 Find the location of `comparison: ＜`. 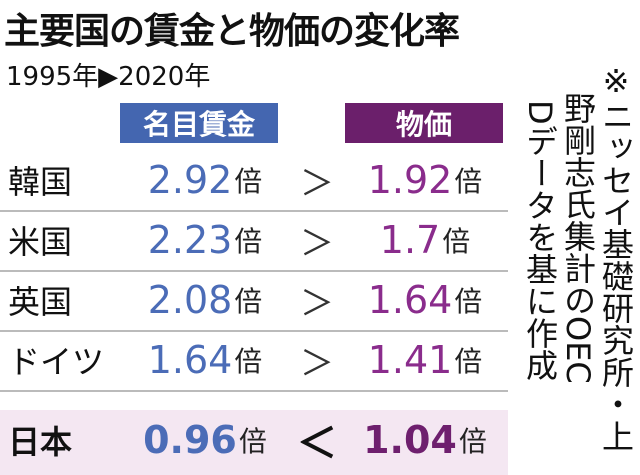

comparison: ＜ is located at coordinates (317, 444).